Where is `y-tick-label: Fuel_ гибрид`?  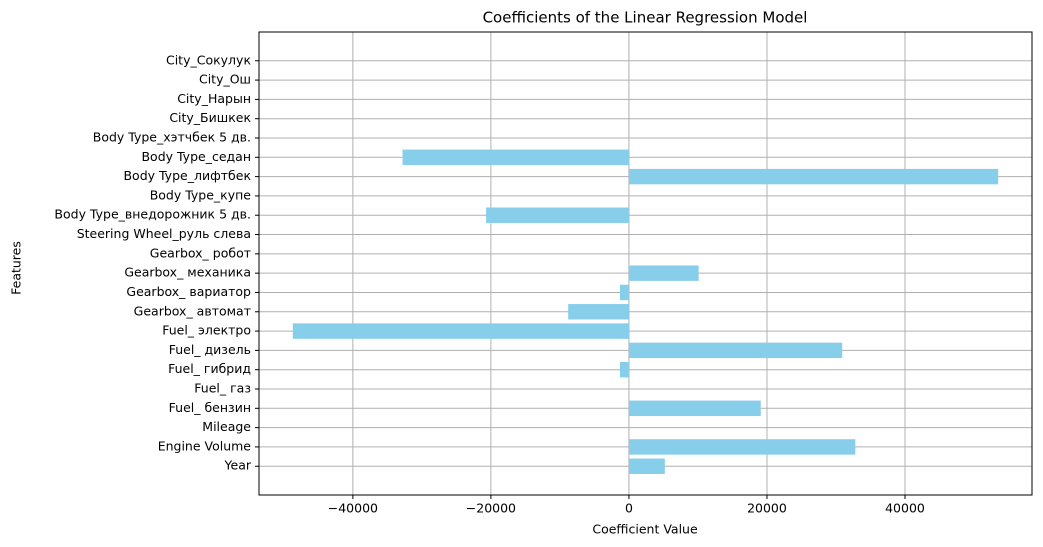 y-tick-label: Fuel_ гибрид is located at coordinates (209, 368).